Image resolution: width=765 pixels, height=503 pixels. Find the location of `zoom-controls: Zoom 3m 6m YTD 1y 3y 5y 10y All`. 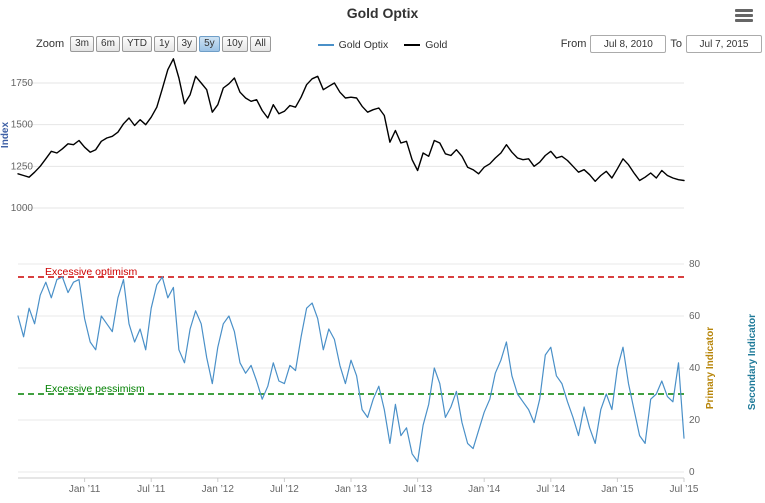

zoom-controls: Zoom 3m 6m YTD 1y 3y 5y 10y All is located at coordinates (153, 44).